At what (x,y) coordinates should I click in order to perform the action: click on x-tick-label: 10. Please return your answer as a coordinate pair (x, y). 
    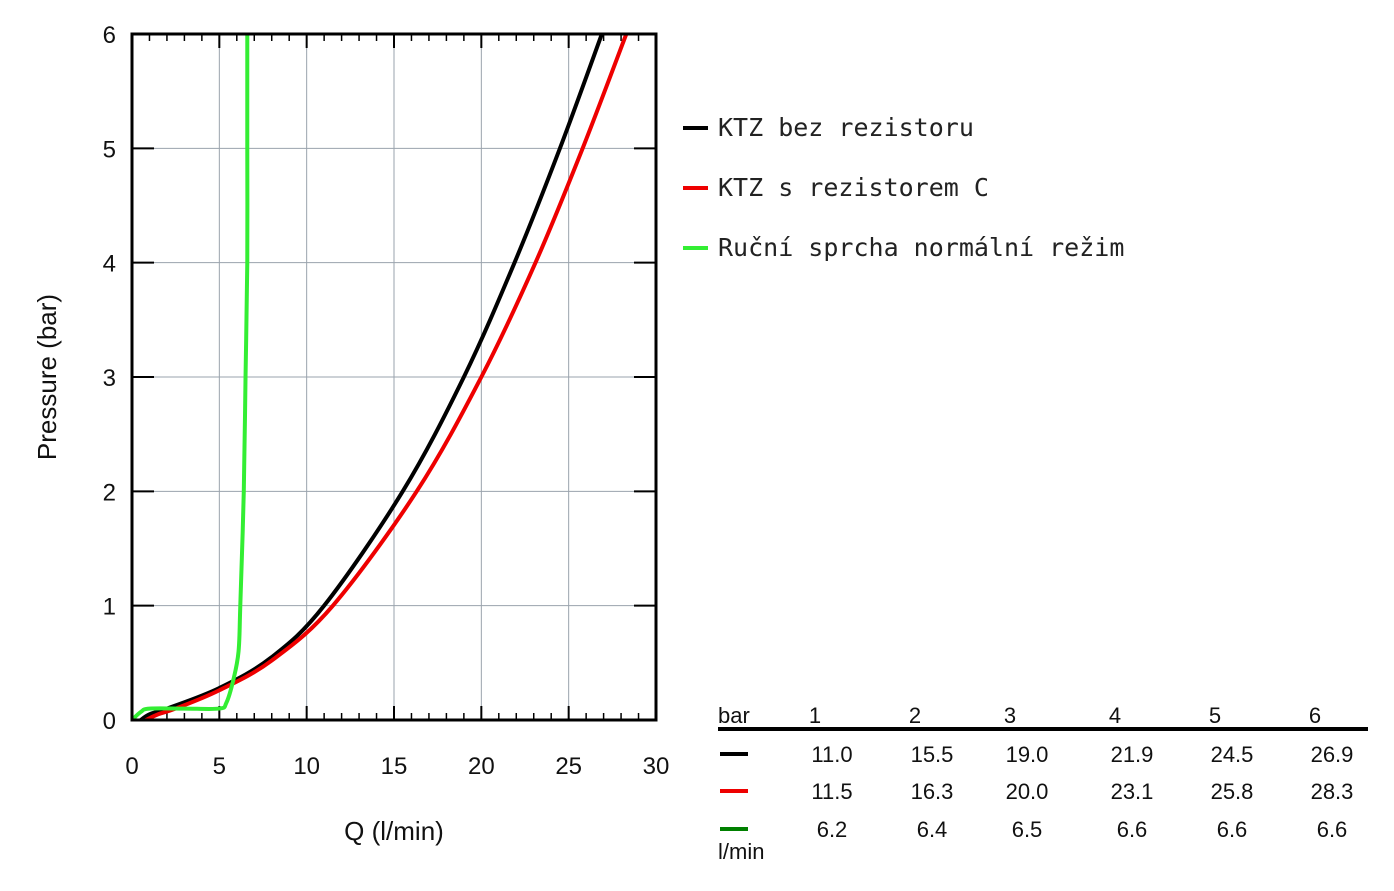
    Looking at the image, I should click on (306, 766).